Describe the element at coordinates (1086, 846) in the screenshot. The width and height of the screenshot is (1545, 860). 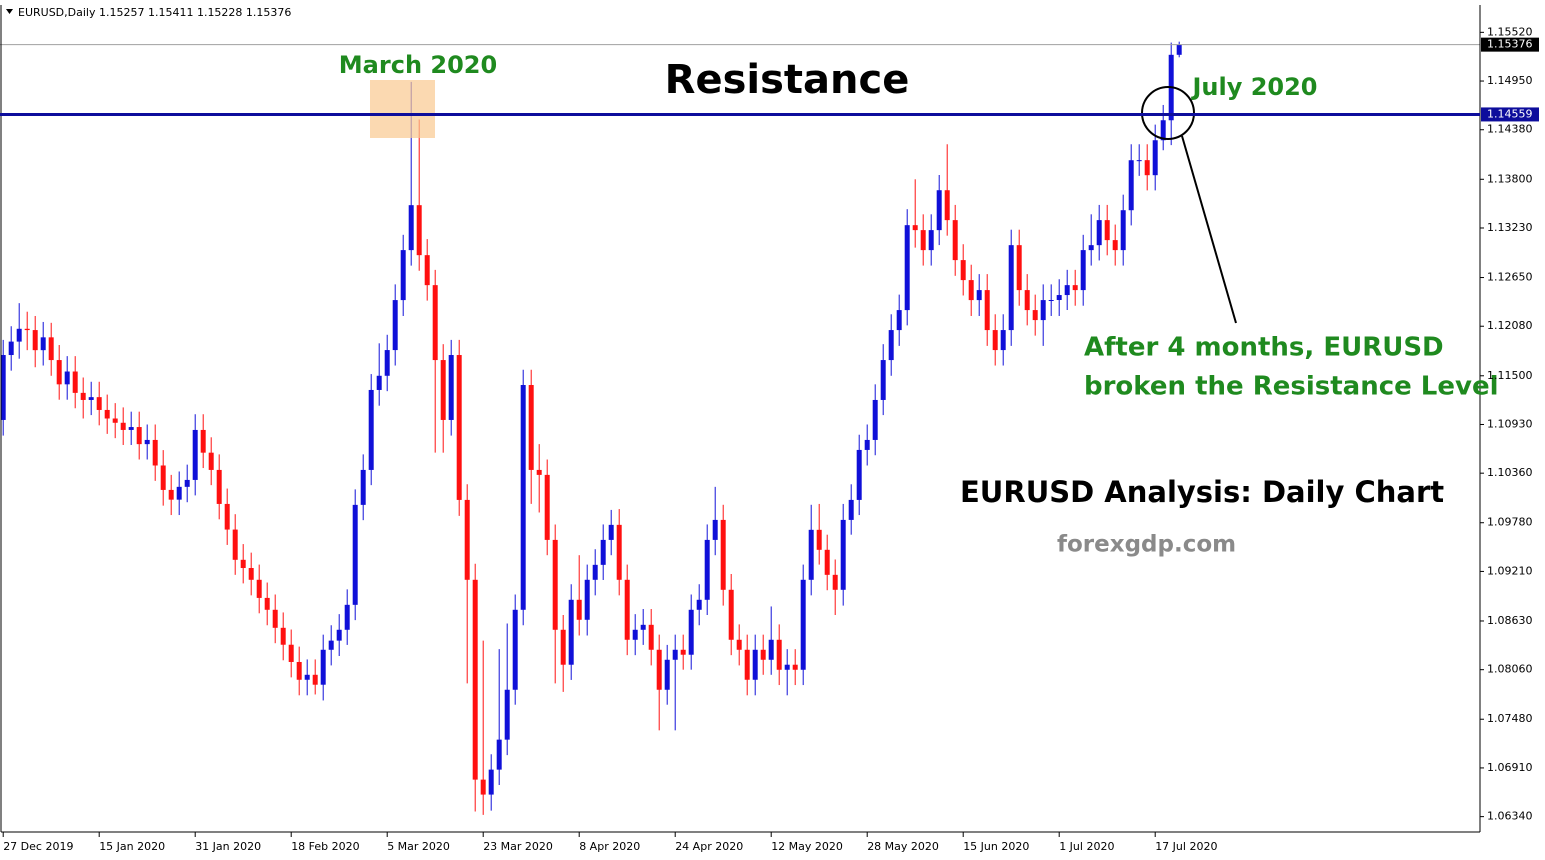
I see `x-tick-label: 1 Jul 2020` at that location.